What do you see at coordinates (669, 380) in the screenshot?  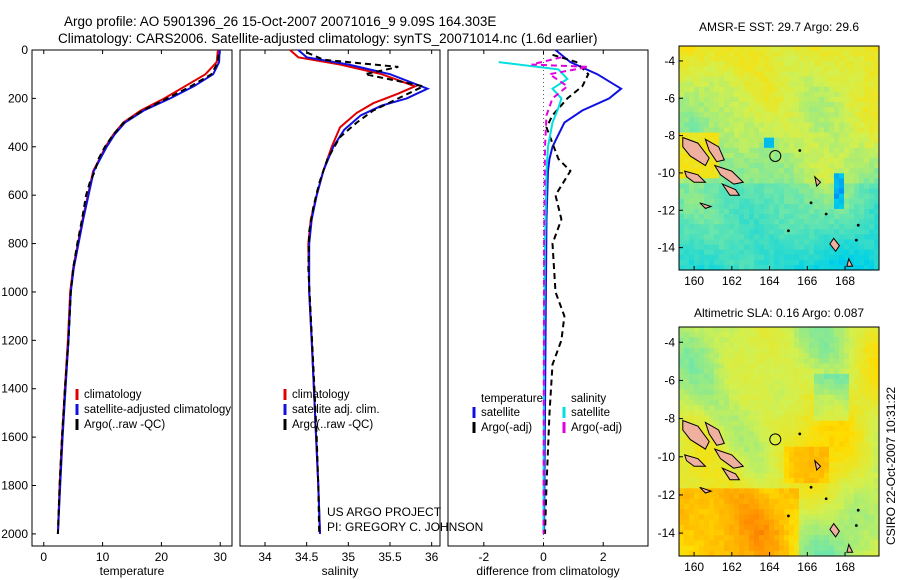 I see `y-tick-label: -6` at bounding box center [669, 380].